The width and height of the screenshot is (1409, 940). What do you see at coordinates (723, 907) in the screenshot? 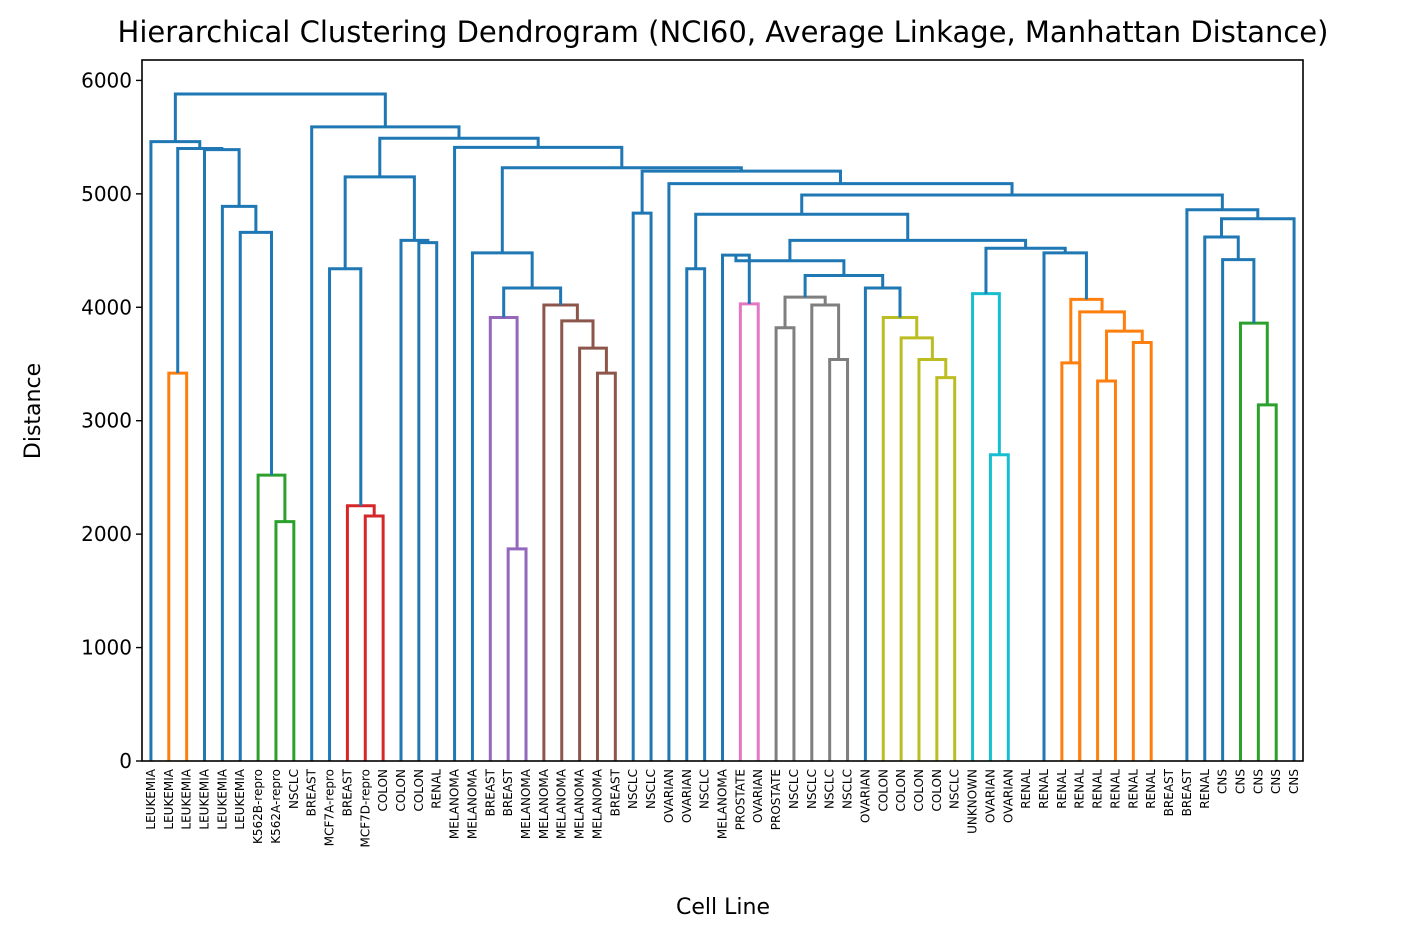
I see `x-axis-label: Cell Line` at bounding box center [723, 907].